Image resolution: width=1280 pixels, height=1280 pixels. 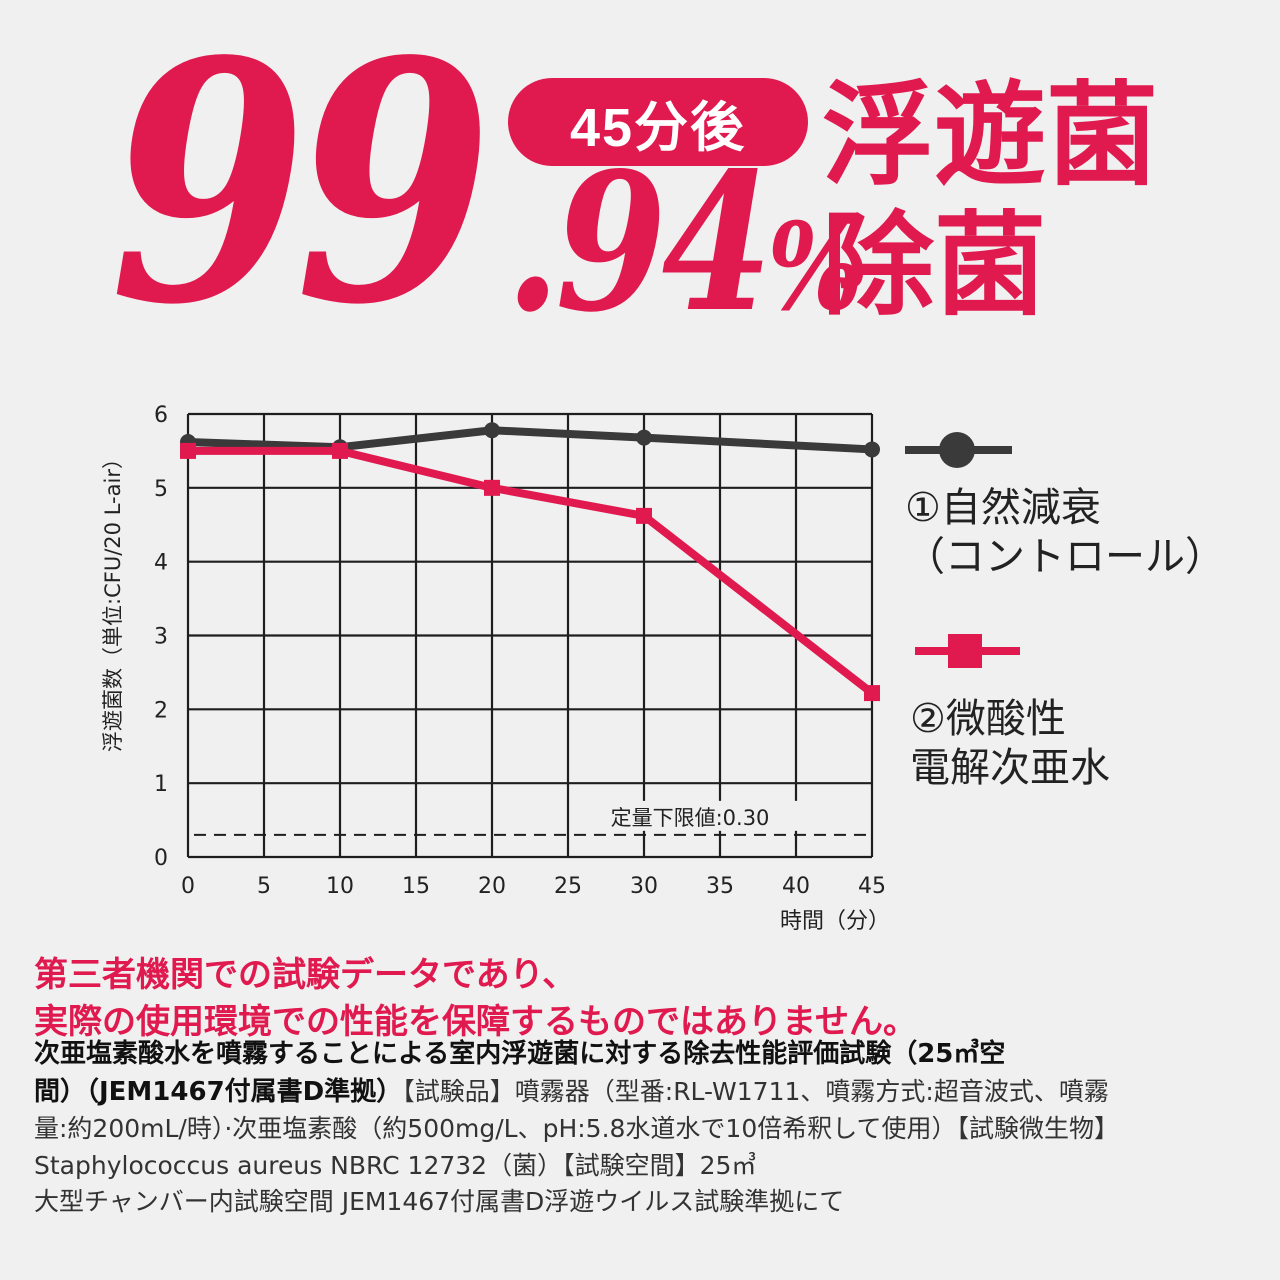 What do you see at coordinates (796, 886) in the screenshot?
I see `x-tick-label-40: 40` at bounding box center [796, 886].